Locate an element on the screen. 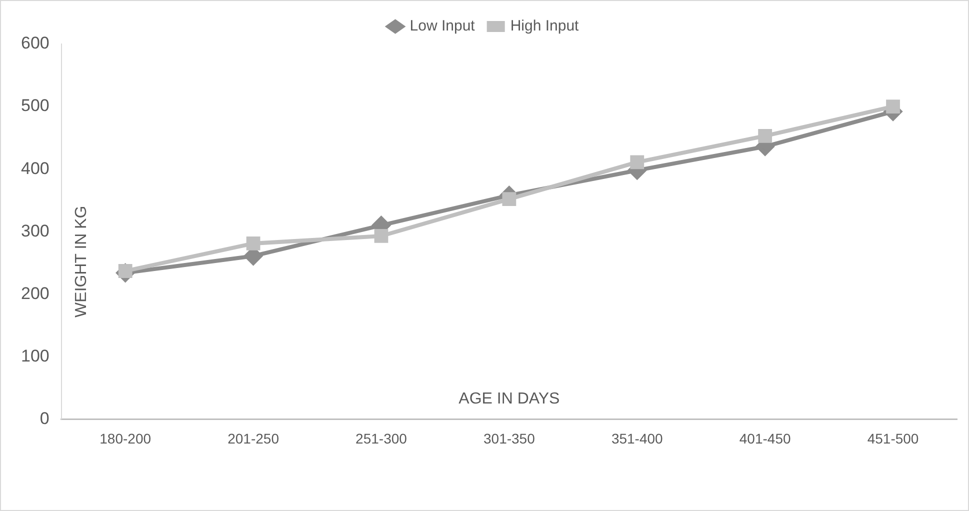 The width and height of the screenshot is (969, 511). x-tick-label: 401-450 is located at coordinates (765, 438).